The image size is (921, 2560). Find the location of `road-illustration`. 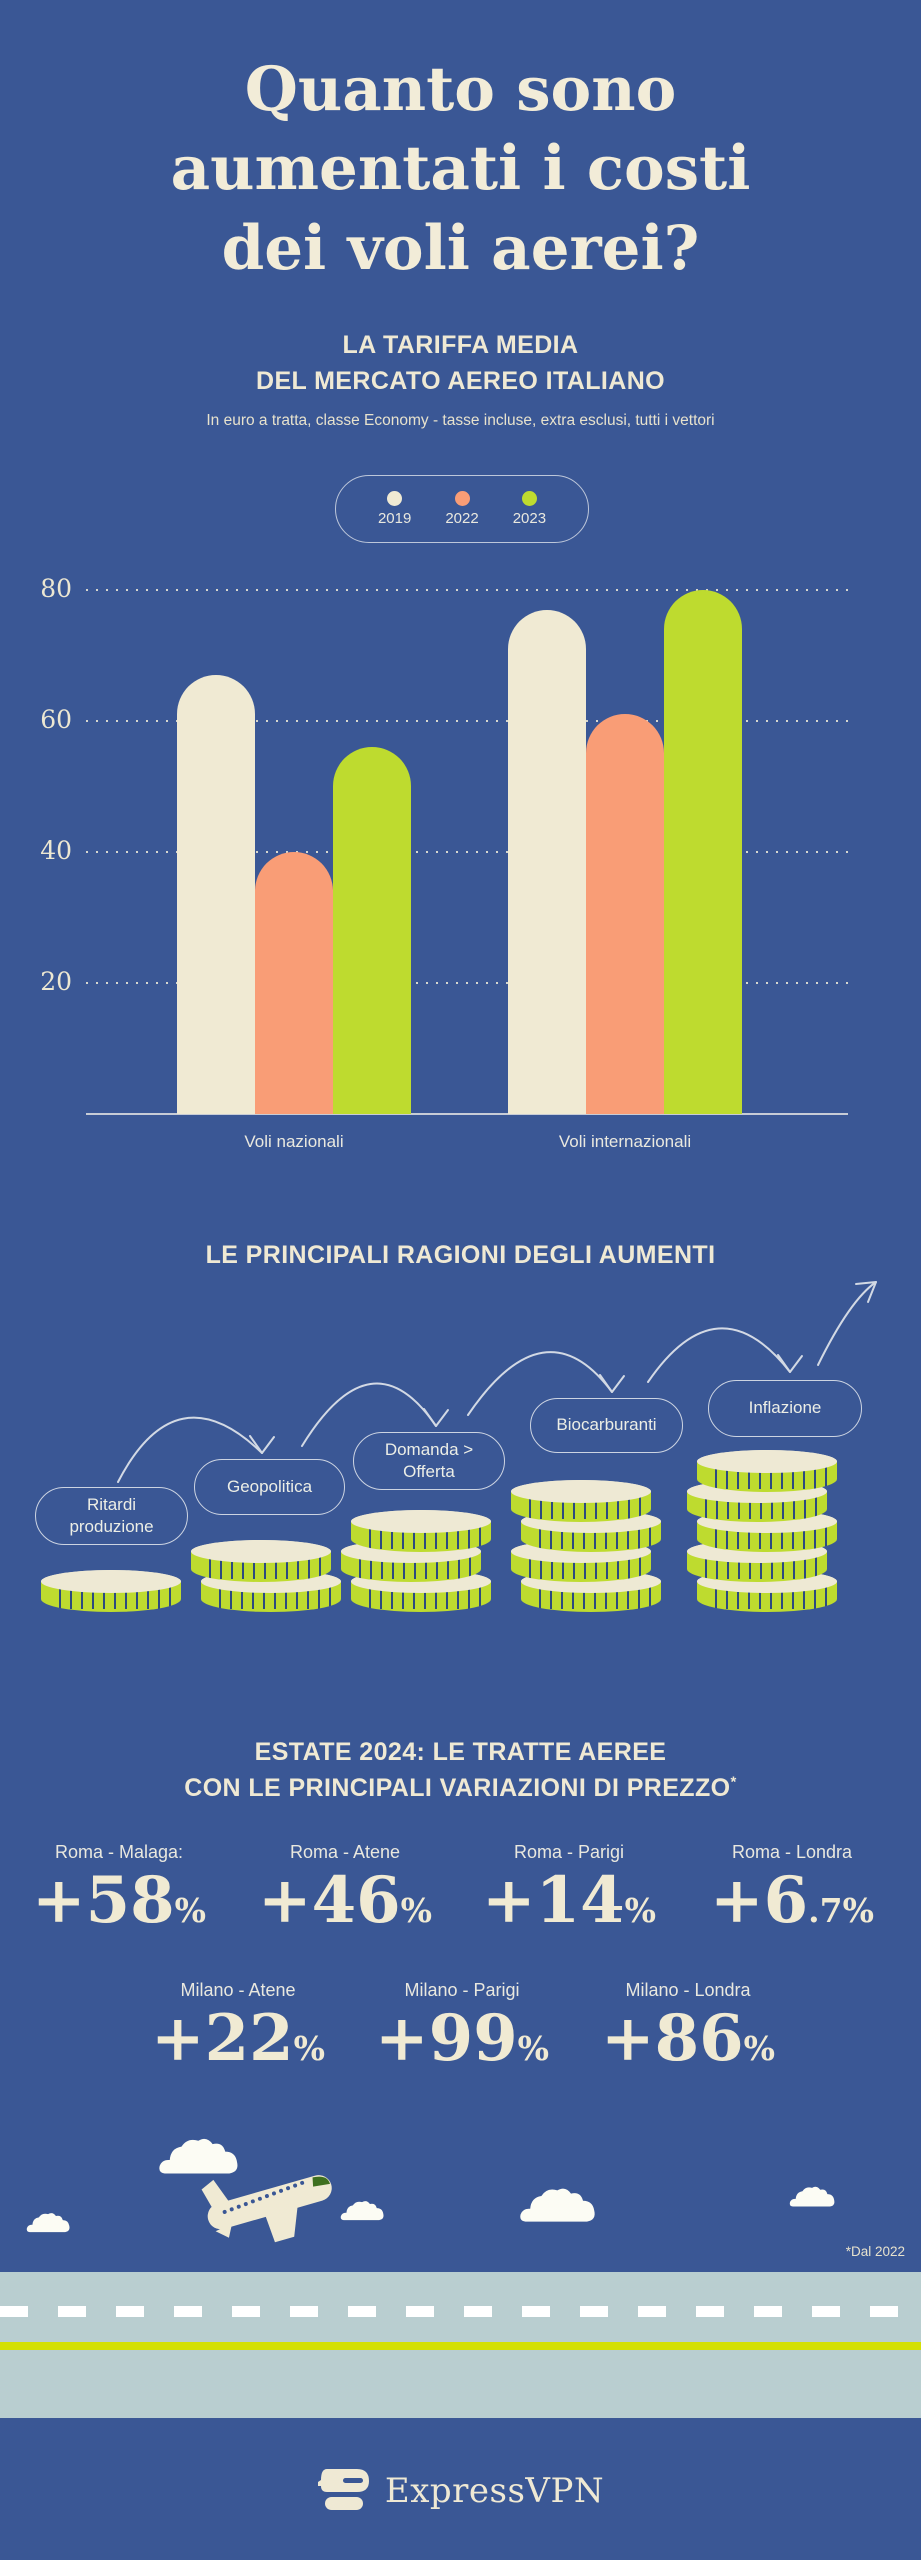

road-illustration is located at coordinates (460, 2345).